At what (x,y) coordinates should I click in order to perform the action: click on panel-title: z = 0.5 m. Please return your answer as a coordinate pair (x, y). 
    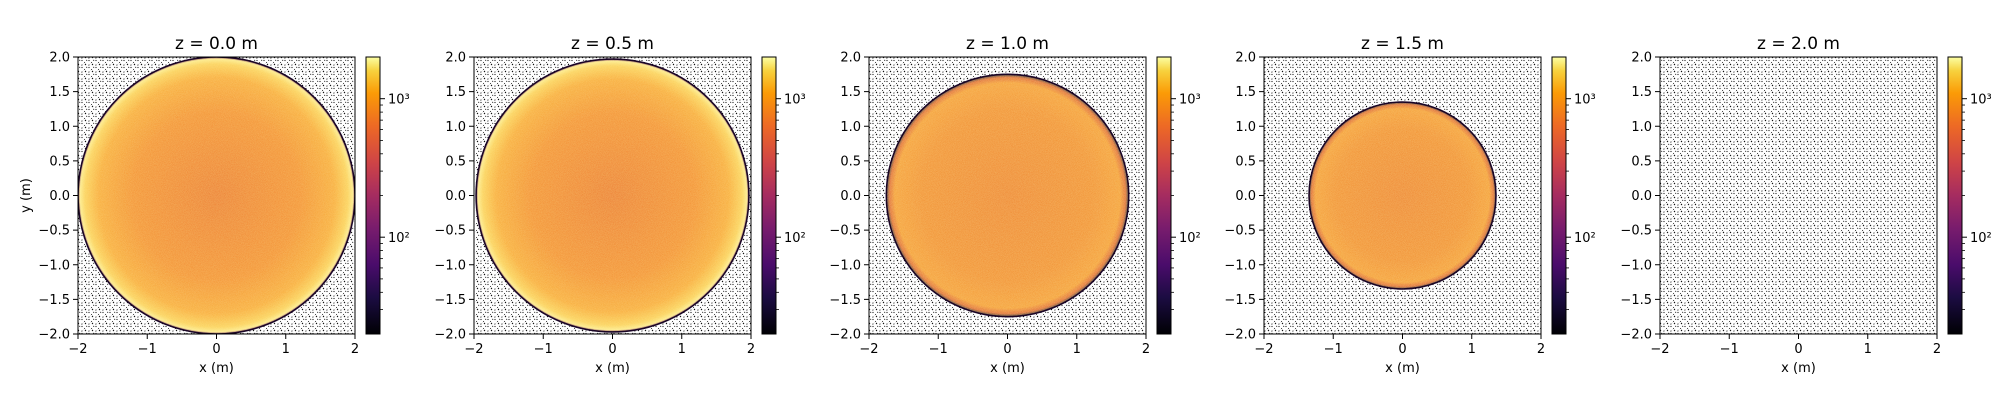
    Looking at the image, I should click on (612, 44).